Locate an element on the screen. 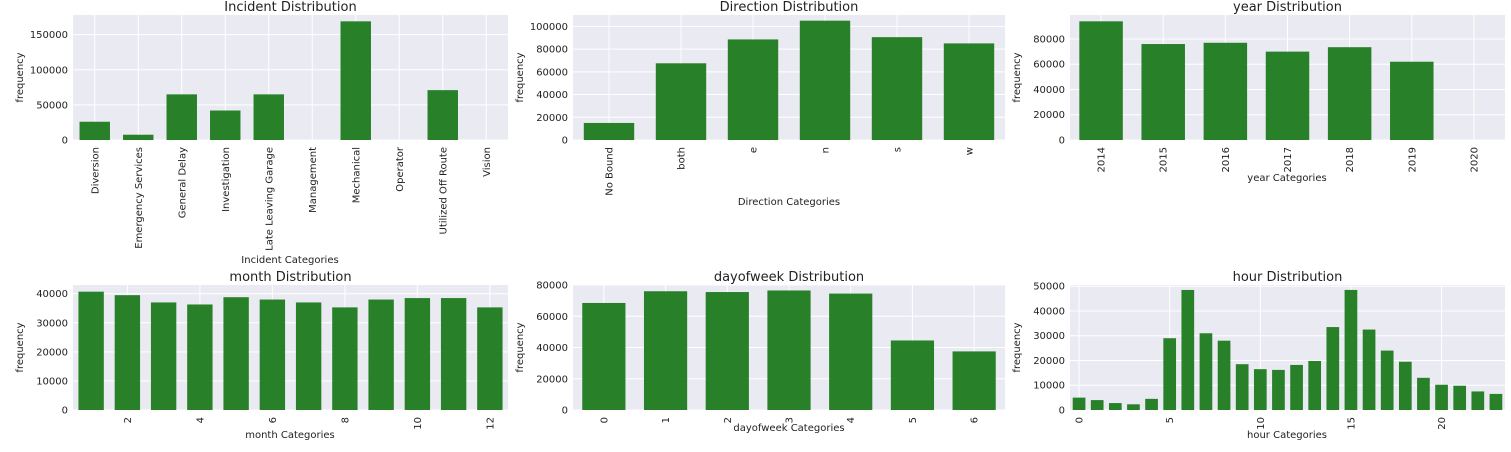 The image size is (1511, 452). x-tick-label: 5 is located at coordinates (1170, 420).